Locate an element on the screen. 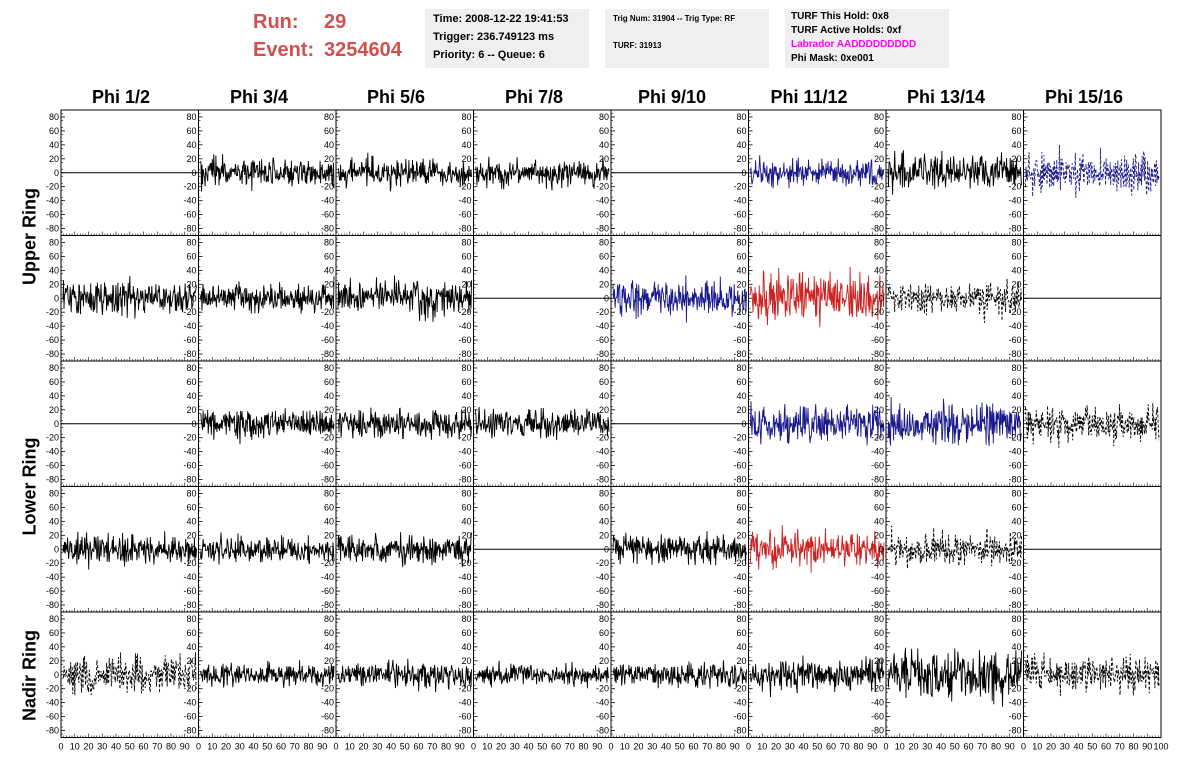 The width and height of the screenshot is (1196, 772). panel-r4-c3: -80 -60 -40 -20 0 20 40 60 80 is located at coordinates (535, 674).